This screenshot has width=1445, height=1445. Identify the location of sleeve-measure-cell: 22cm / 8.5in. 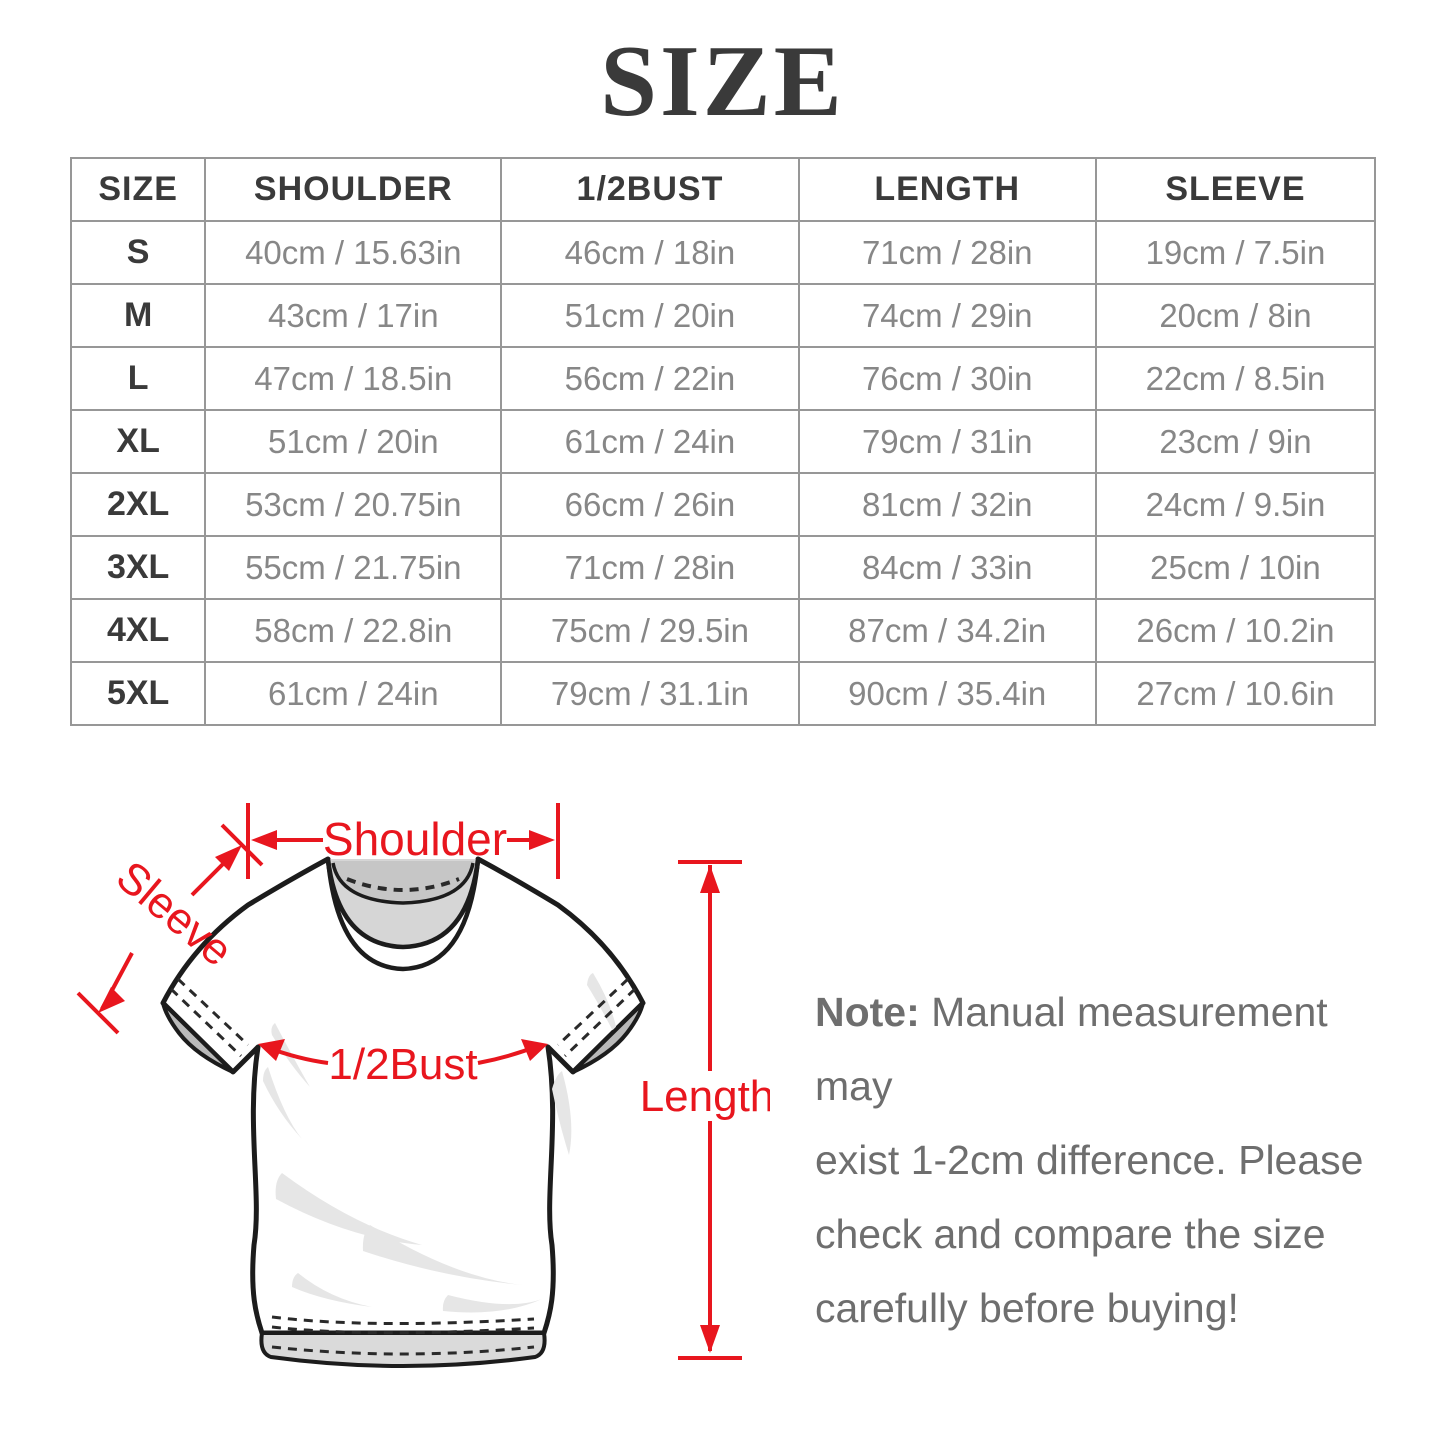
(1235, 378).